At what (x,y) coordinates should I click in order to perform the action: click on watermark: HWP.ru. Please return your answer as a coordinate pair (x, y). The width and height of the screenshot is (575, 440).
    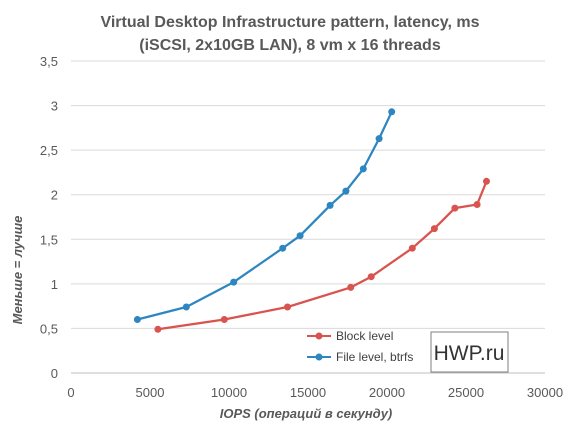
    Looking at the image, I should click on (469, 352).